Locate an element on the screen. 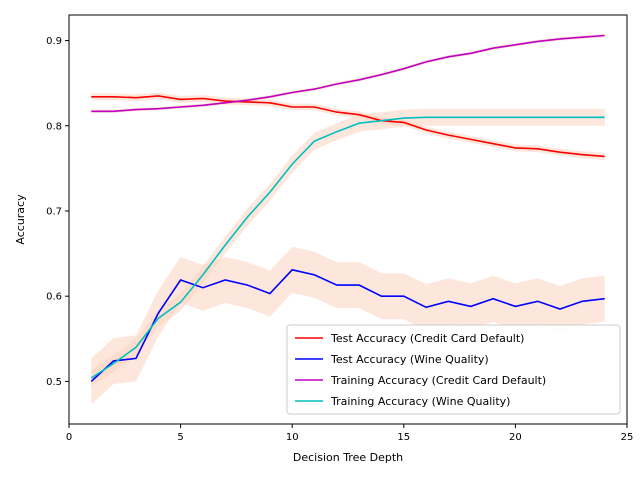  legend-entry: Test Accuracy (Wine Quality) is located at coordinates (409, 359).